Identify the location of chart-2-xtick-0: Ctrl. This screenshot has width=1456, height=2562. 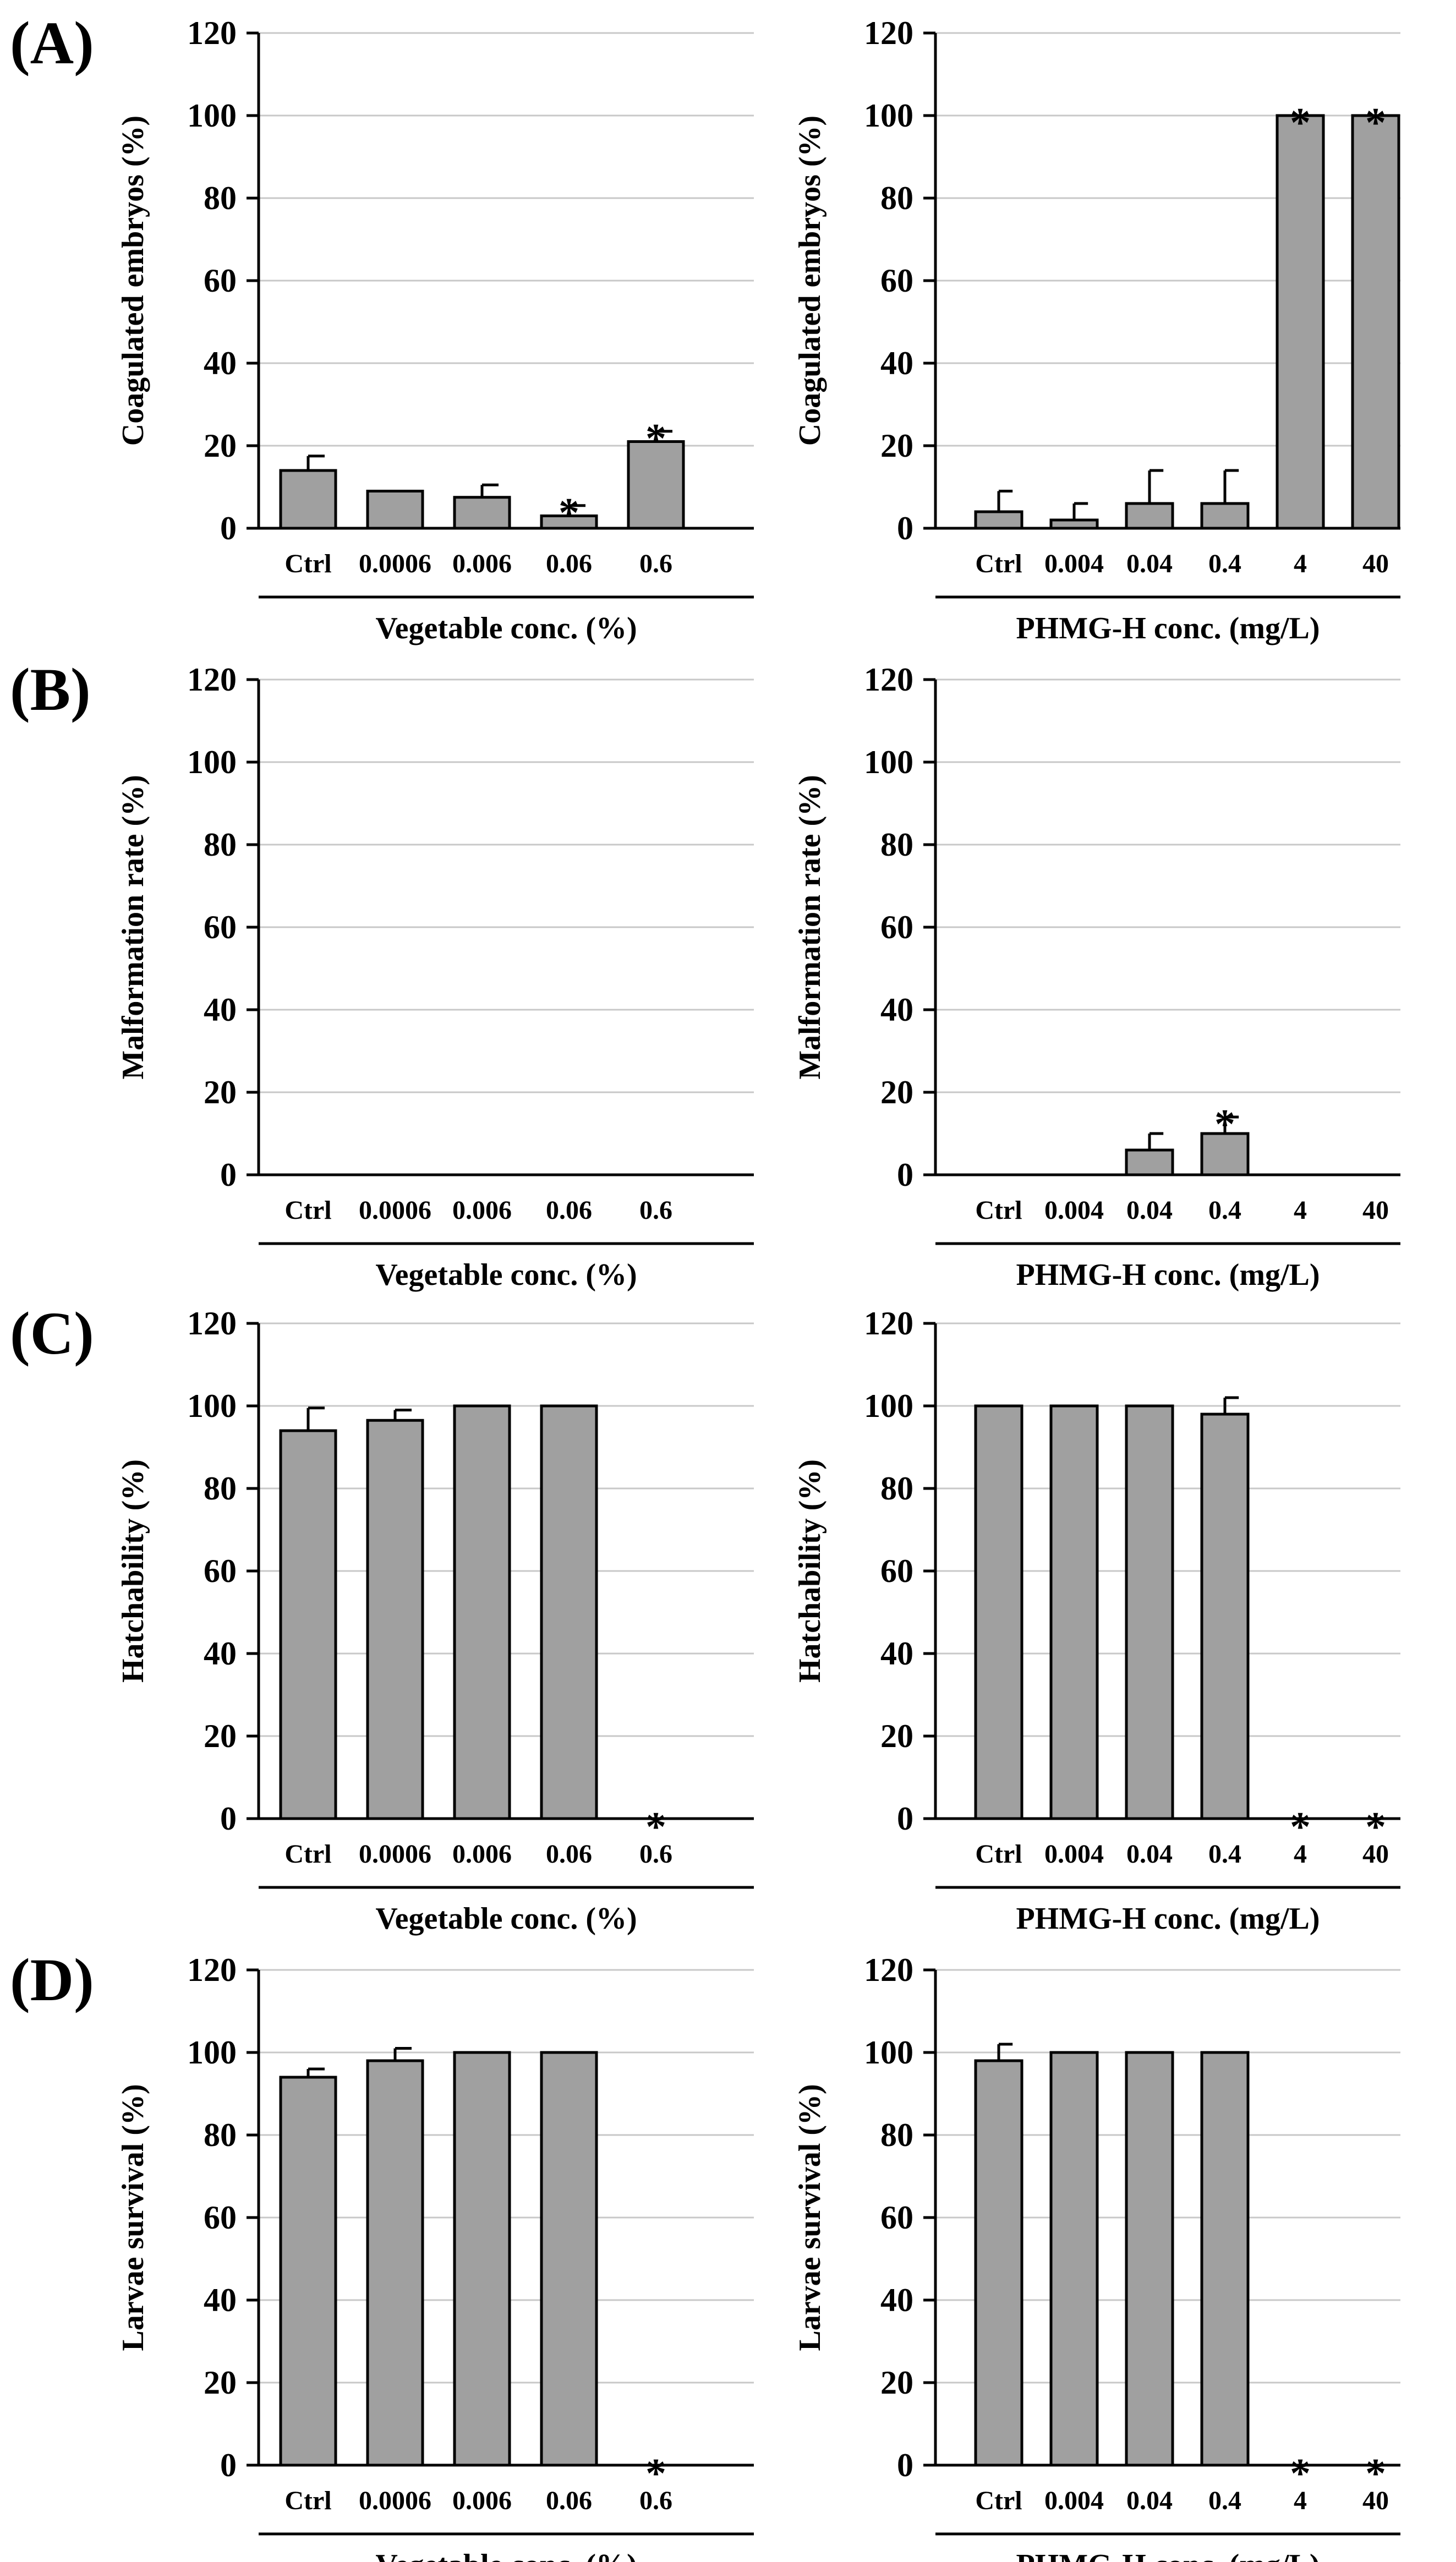
(307, 1210).